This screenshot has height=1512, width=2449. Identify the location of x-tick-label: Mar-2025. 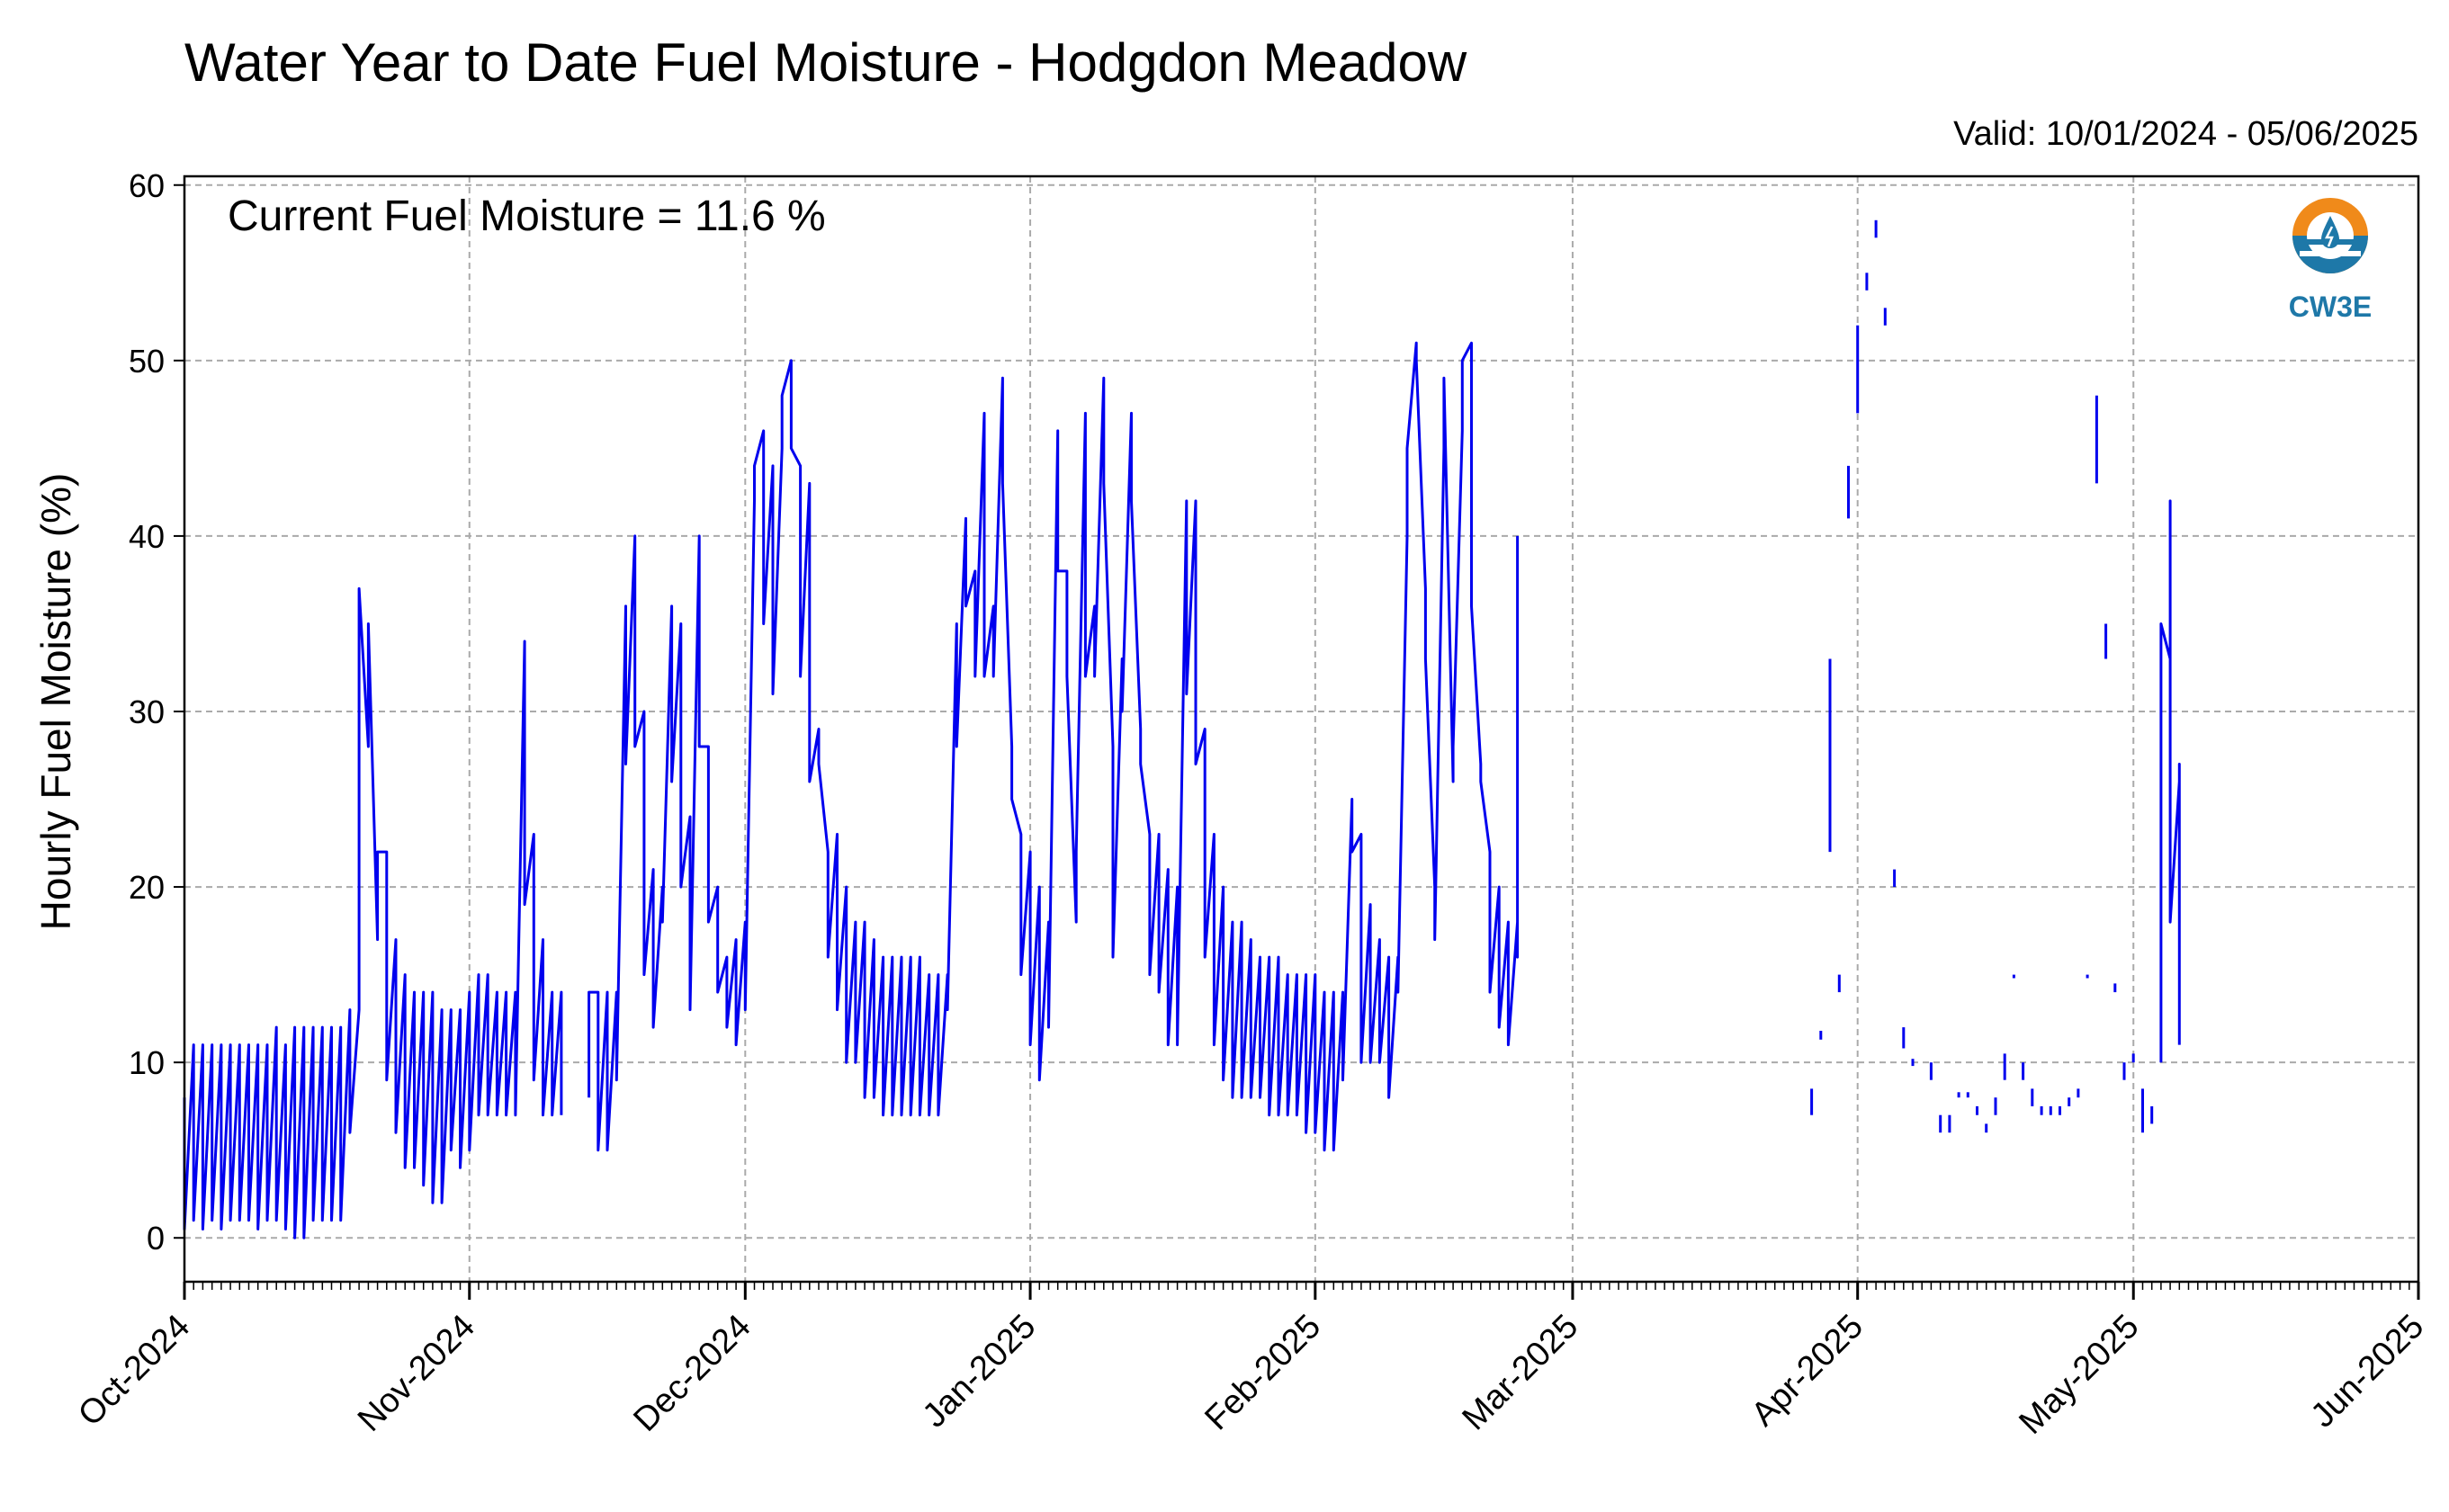
(1521, 1373).